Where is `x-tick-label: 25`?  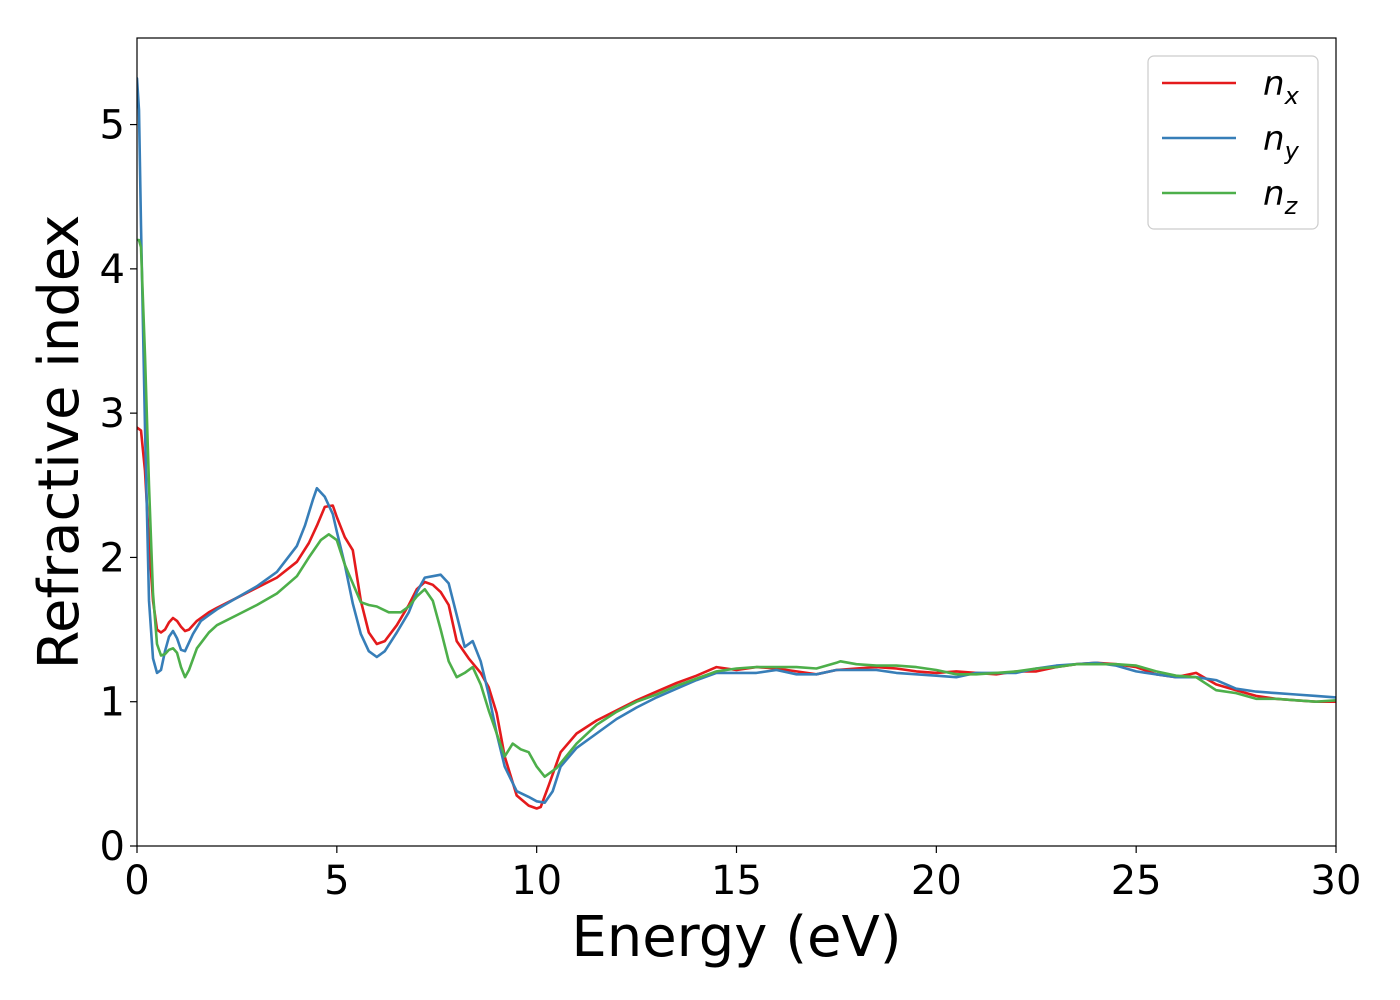
x-tick-label: 25 is located at coordinates (1136, 881).